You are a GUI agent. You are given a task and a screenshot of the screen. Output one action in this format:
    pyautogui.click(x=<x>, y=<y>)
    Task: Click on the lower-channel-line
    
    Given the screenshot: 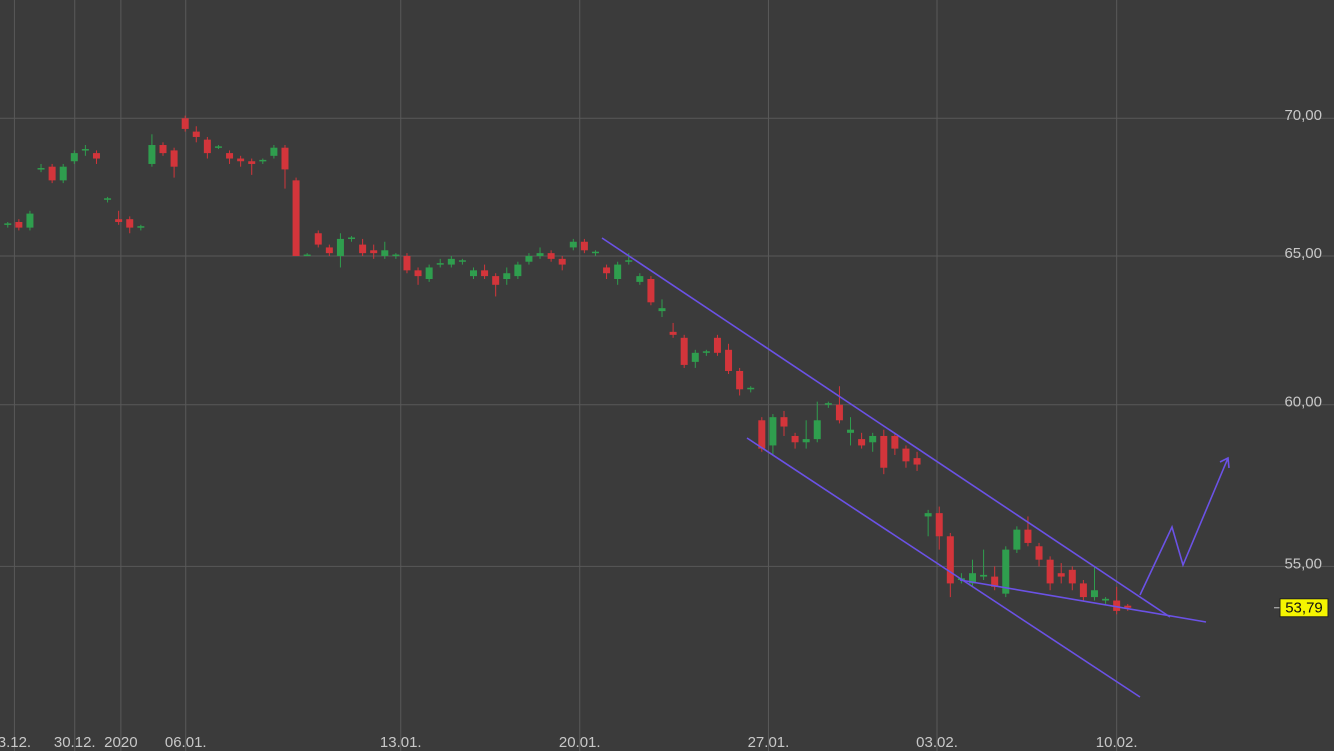 What is the action you would take?
    pyautogui.click(x=943, y=567)
    